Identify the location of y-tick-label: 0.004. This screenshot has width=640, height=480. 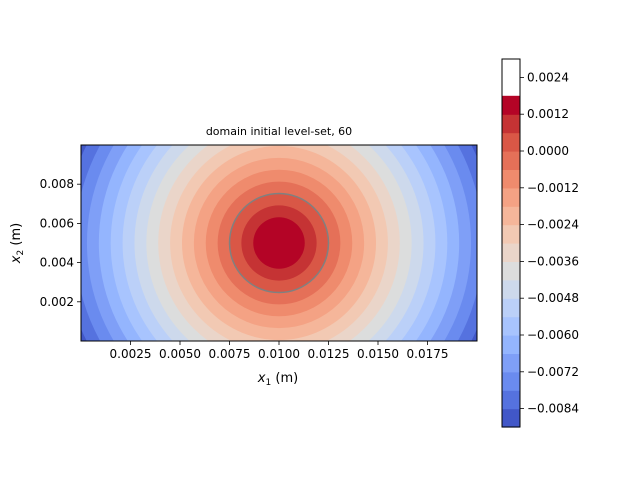
(57, 263).